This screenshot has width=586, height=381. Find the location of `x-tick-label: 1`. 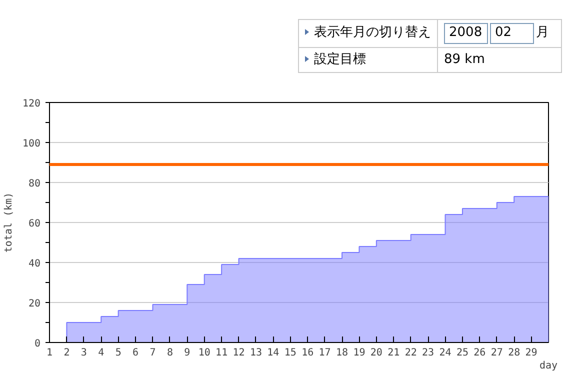

x-tick-label: 1 is located at coordinates (49, 353).